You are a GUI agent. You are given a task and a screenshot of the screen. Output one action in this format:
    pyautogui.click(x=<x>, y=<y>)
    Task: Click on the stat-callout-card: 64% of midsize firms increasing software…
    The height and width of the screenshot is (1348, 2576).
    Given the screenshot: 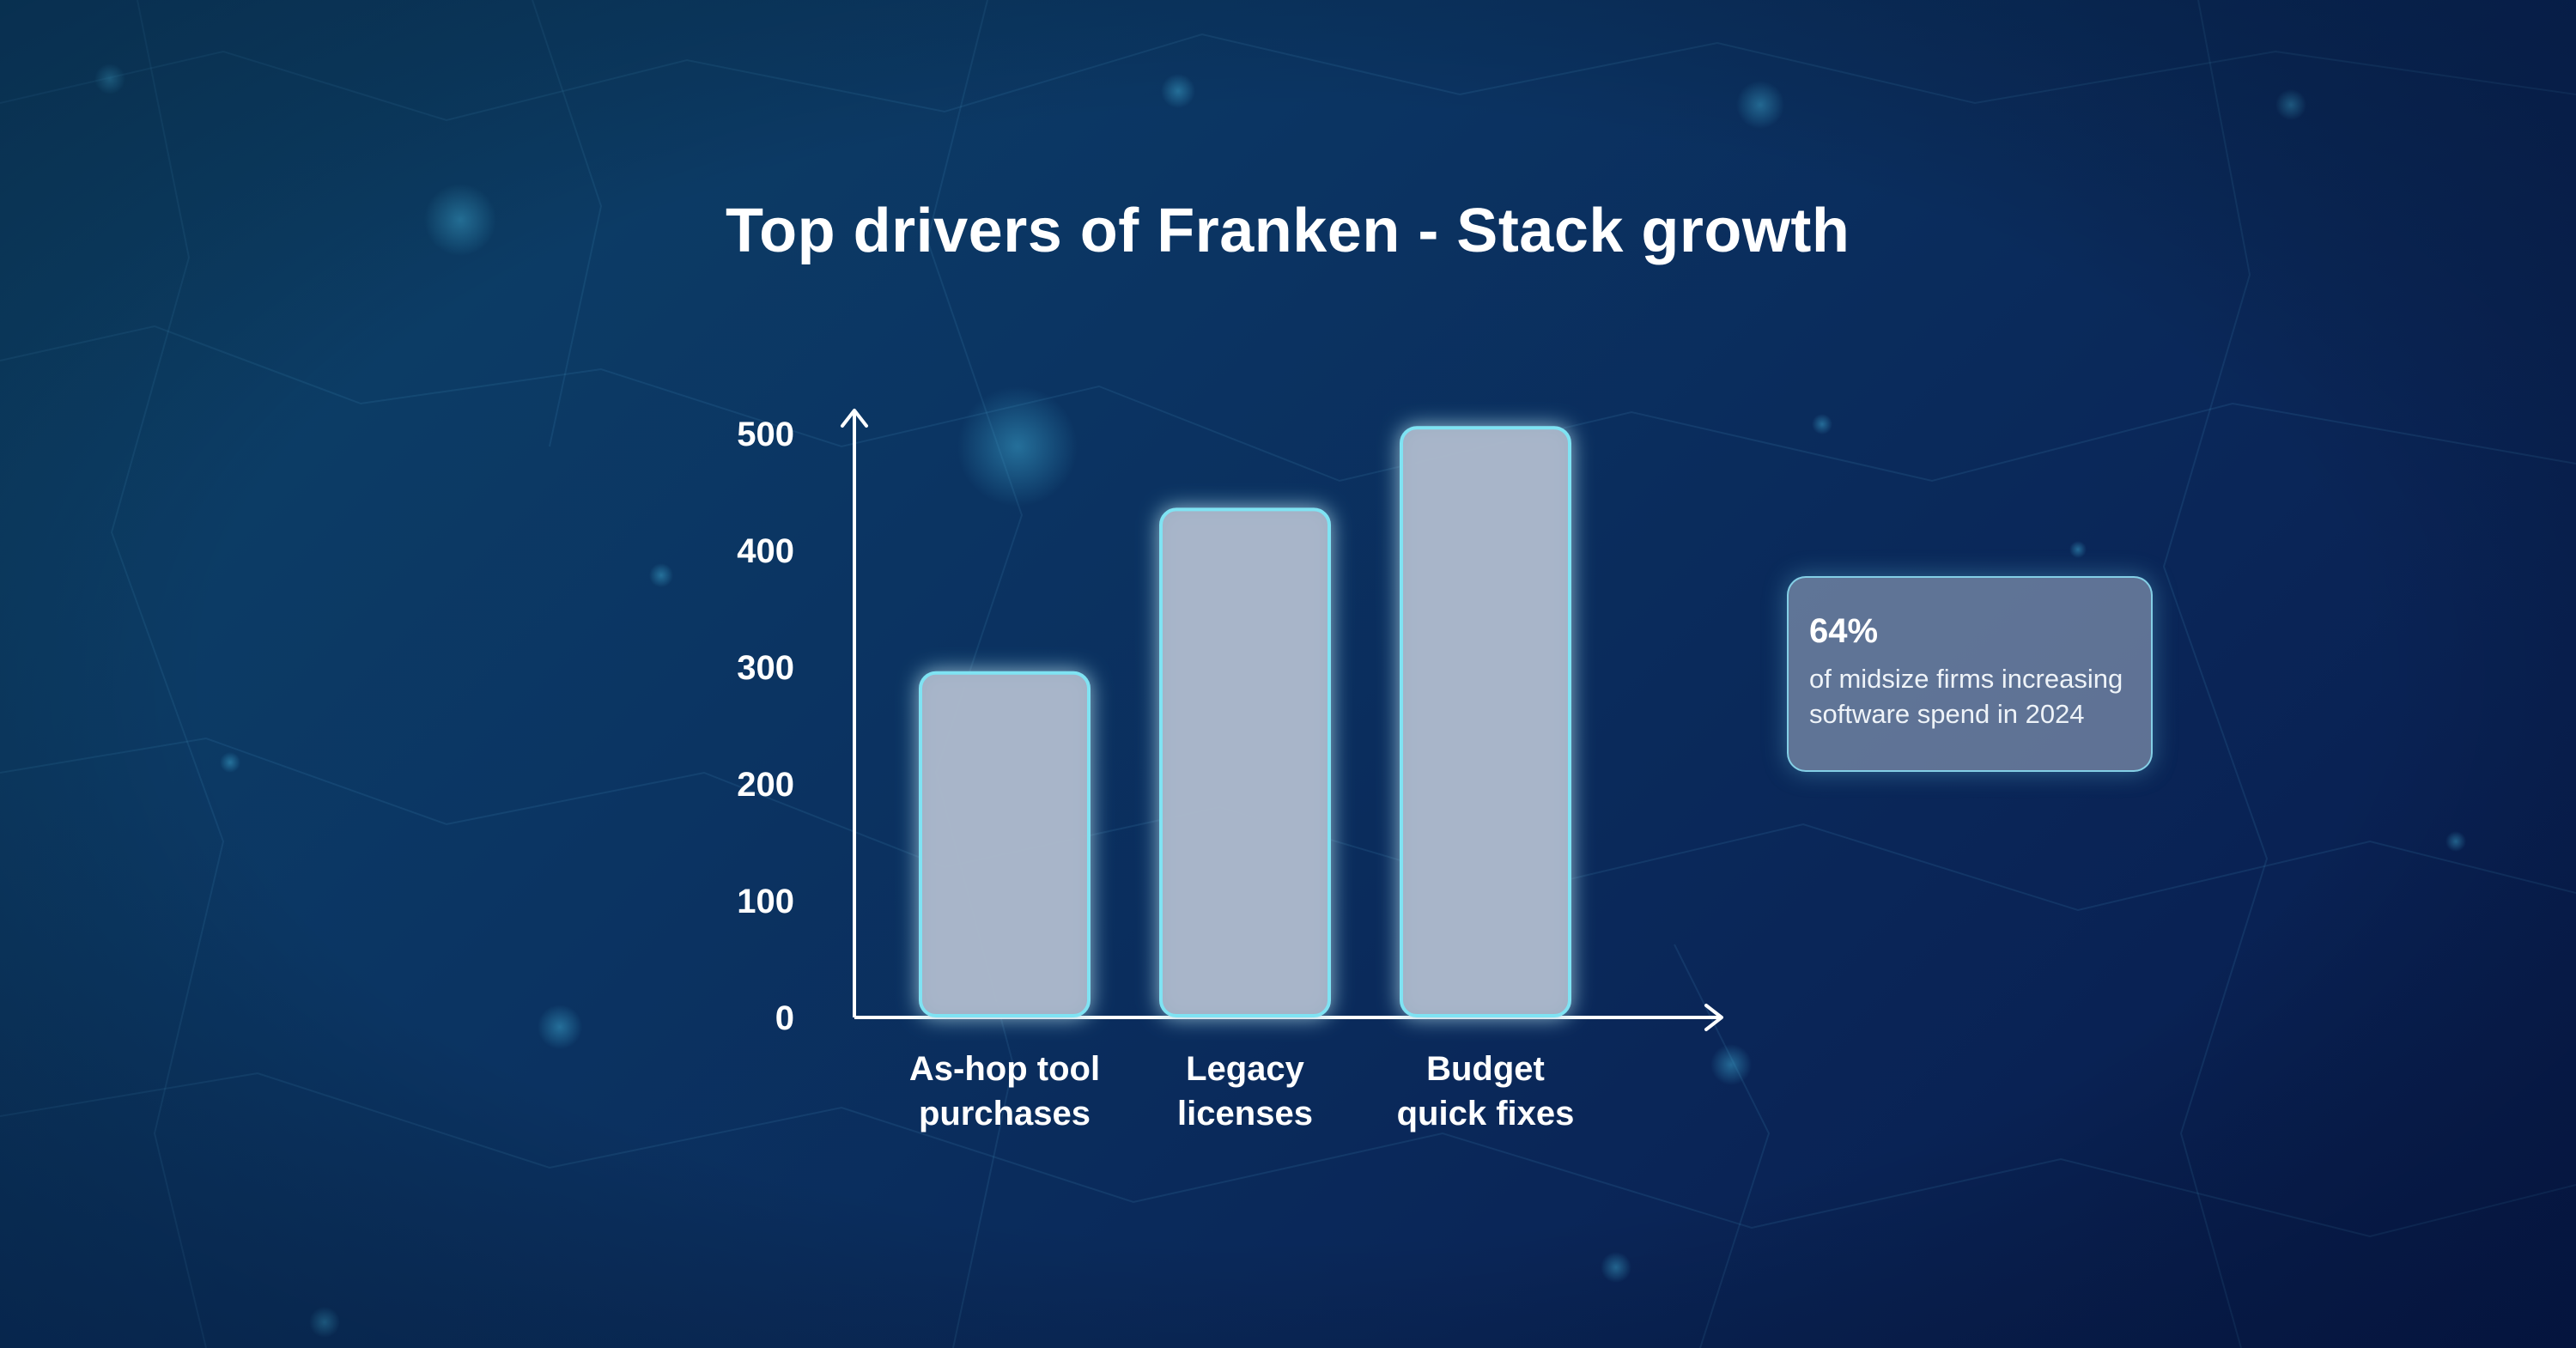 What is the action you would take?
    pyautogui.click(x=1970, y=674)
    